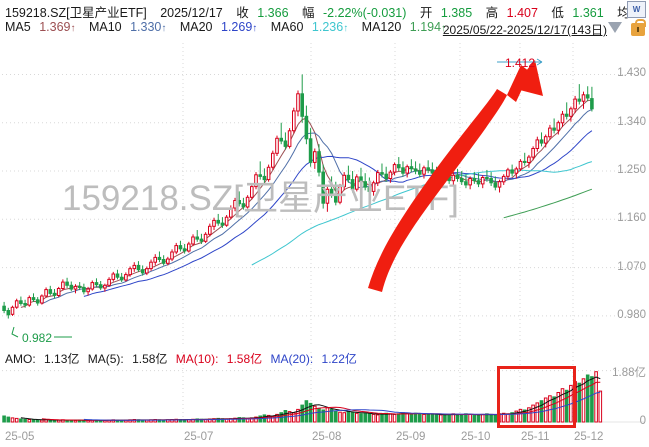 The image size is (649, 447). I want to click on price-axis-tick: 1.160, so click(631, 218).